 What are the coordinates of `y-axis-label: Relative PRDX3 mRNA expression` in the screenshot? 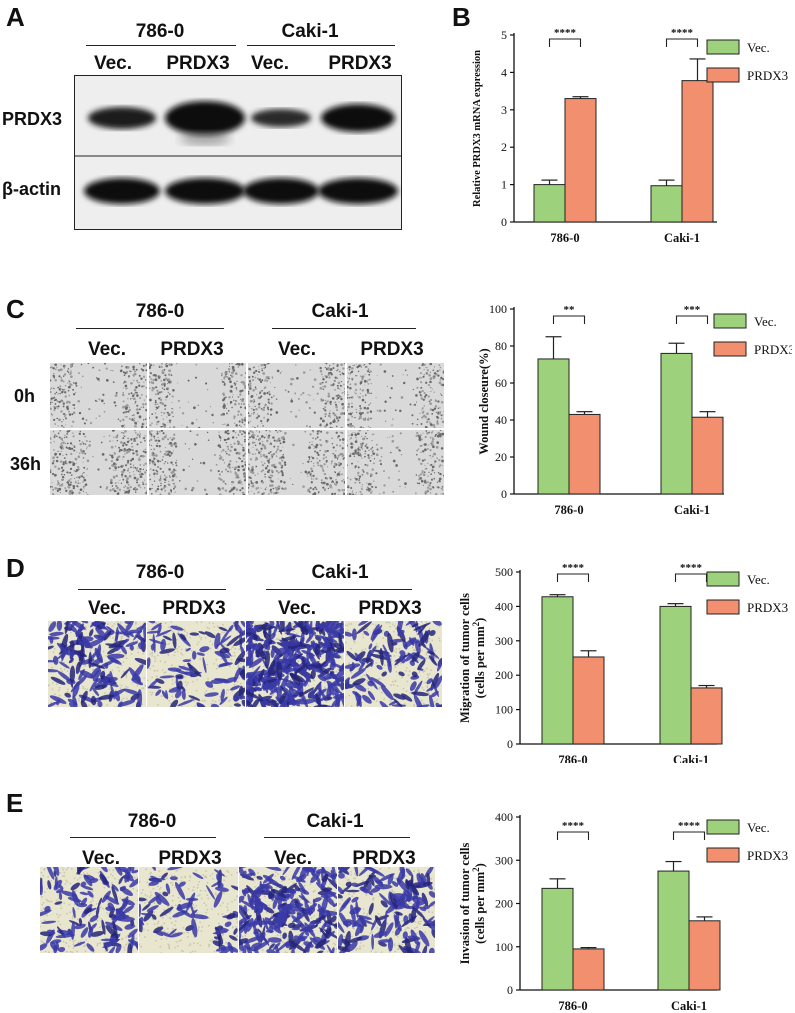 It's located at (477, 128).